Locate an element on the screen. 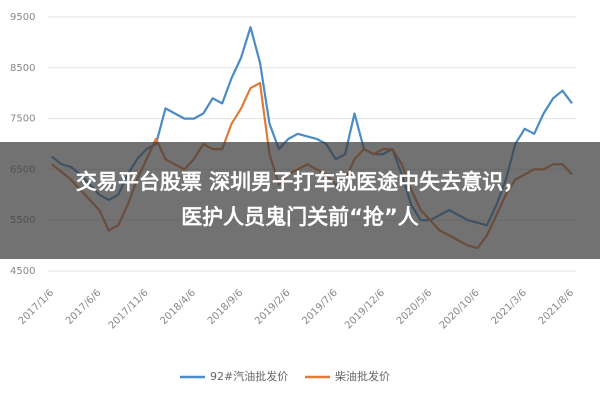  y-tick-label: 8500 is located at coordinates (22, 68).